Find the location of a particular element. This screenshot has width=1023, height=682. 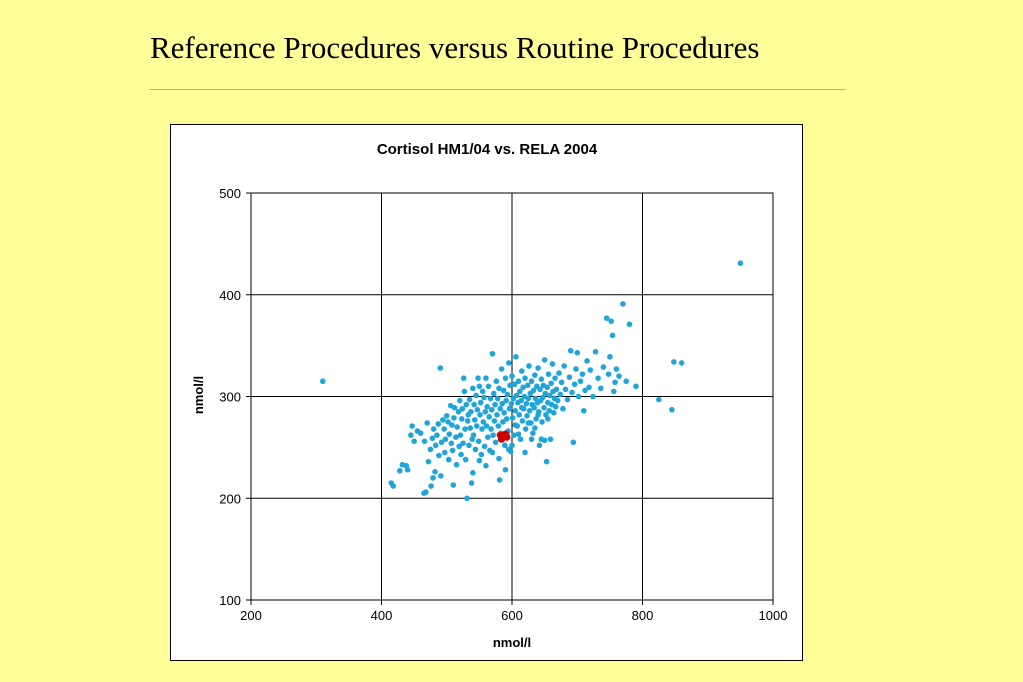

x-tick-label: 200 is located at coordinates (251, 615).